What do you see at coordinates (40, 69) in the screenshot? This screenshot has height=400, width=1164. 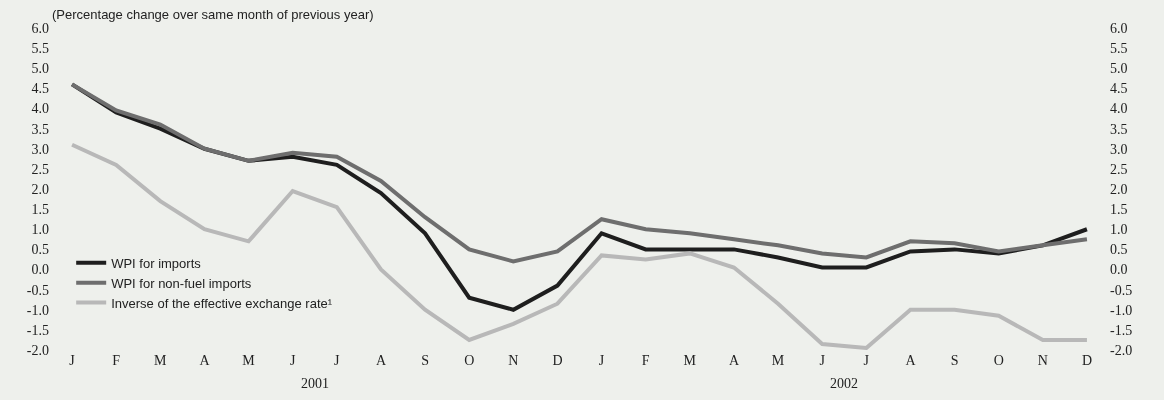 I see `y-tick-label: 5.0` at bounding box center [40, 69].